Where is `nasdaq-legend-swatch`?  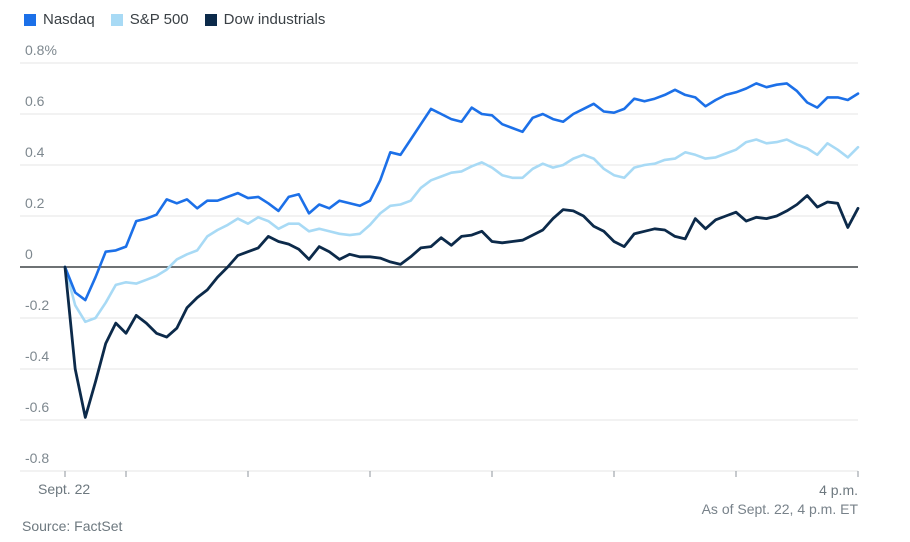 nasdaq-legend-swatch is located at coordinates (30, 19).